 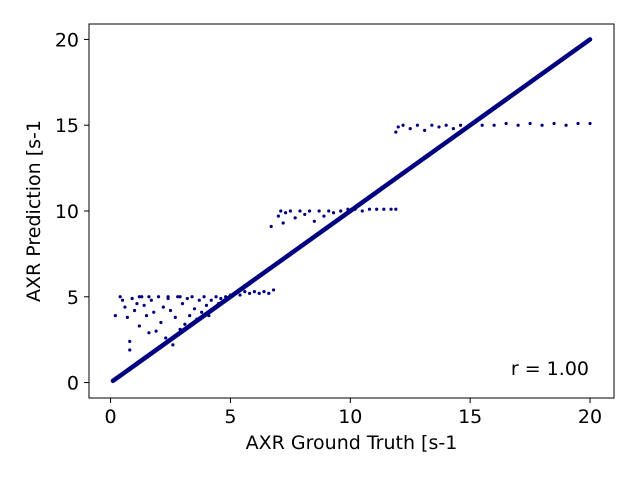 I want to click on x-tick-label: 5, so click(x=230, y=417).